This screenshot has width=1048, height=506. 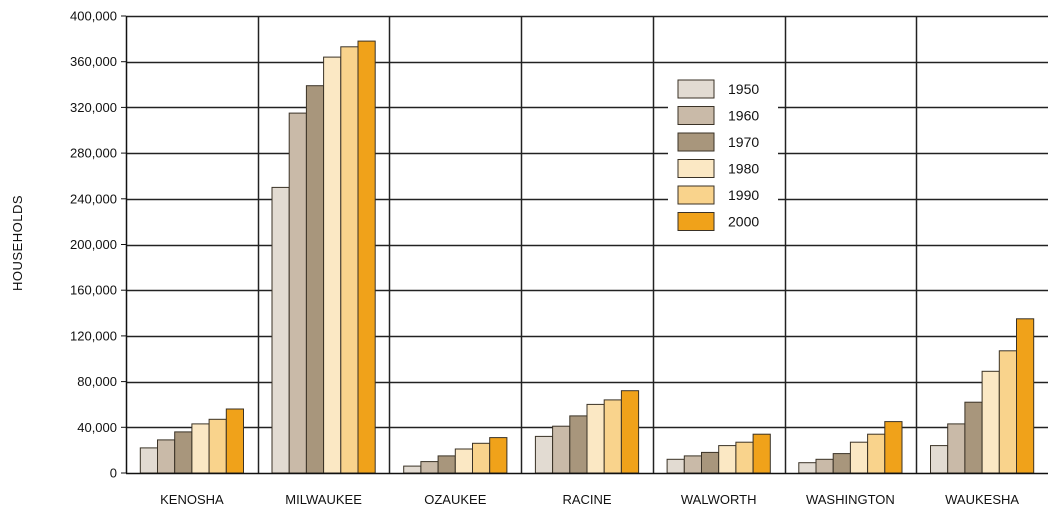 What do you see at coordinates (297, 293) in the screenshot?
I see `bar-milwaukee-1960` at bounding box center [297, 293].